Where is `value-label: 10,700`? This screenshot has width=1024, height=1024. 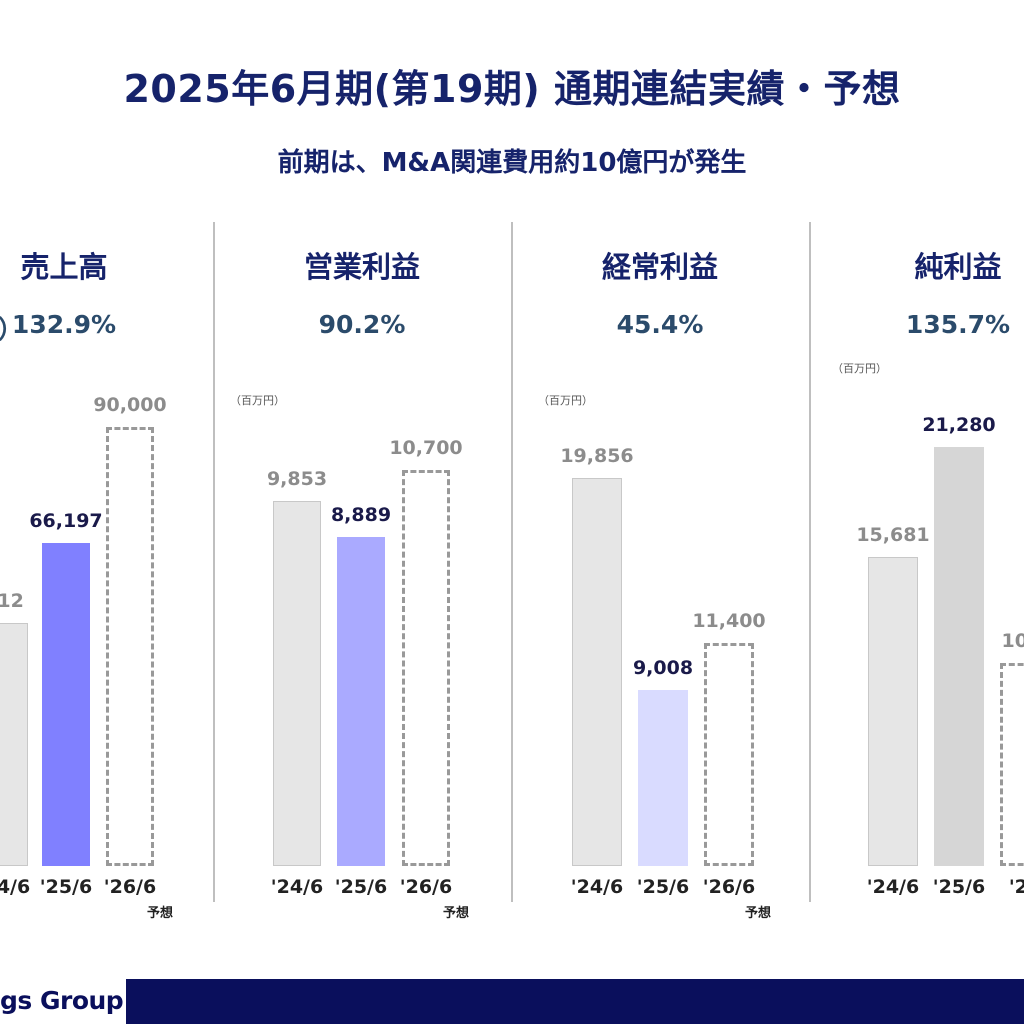 value-label: 10,700 is located at coordinates (426, 448).